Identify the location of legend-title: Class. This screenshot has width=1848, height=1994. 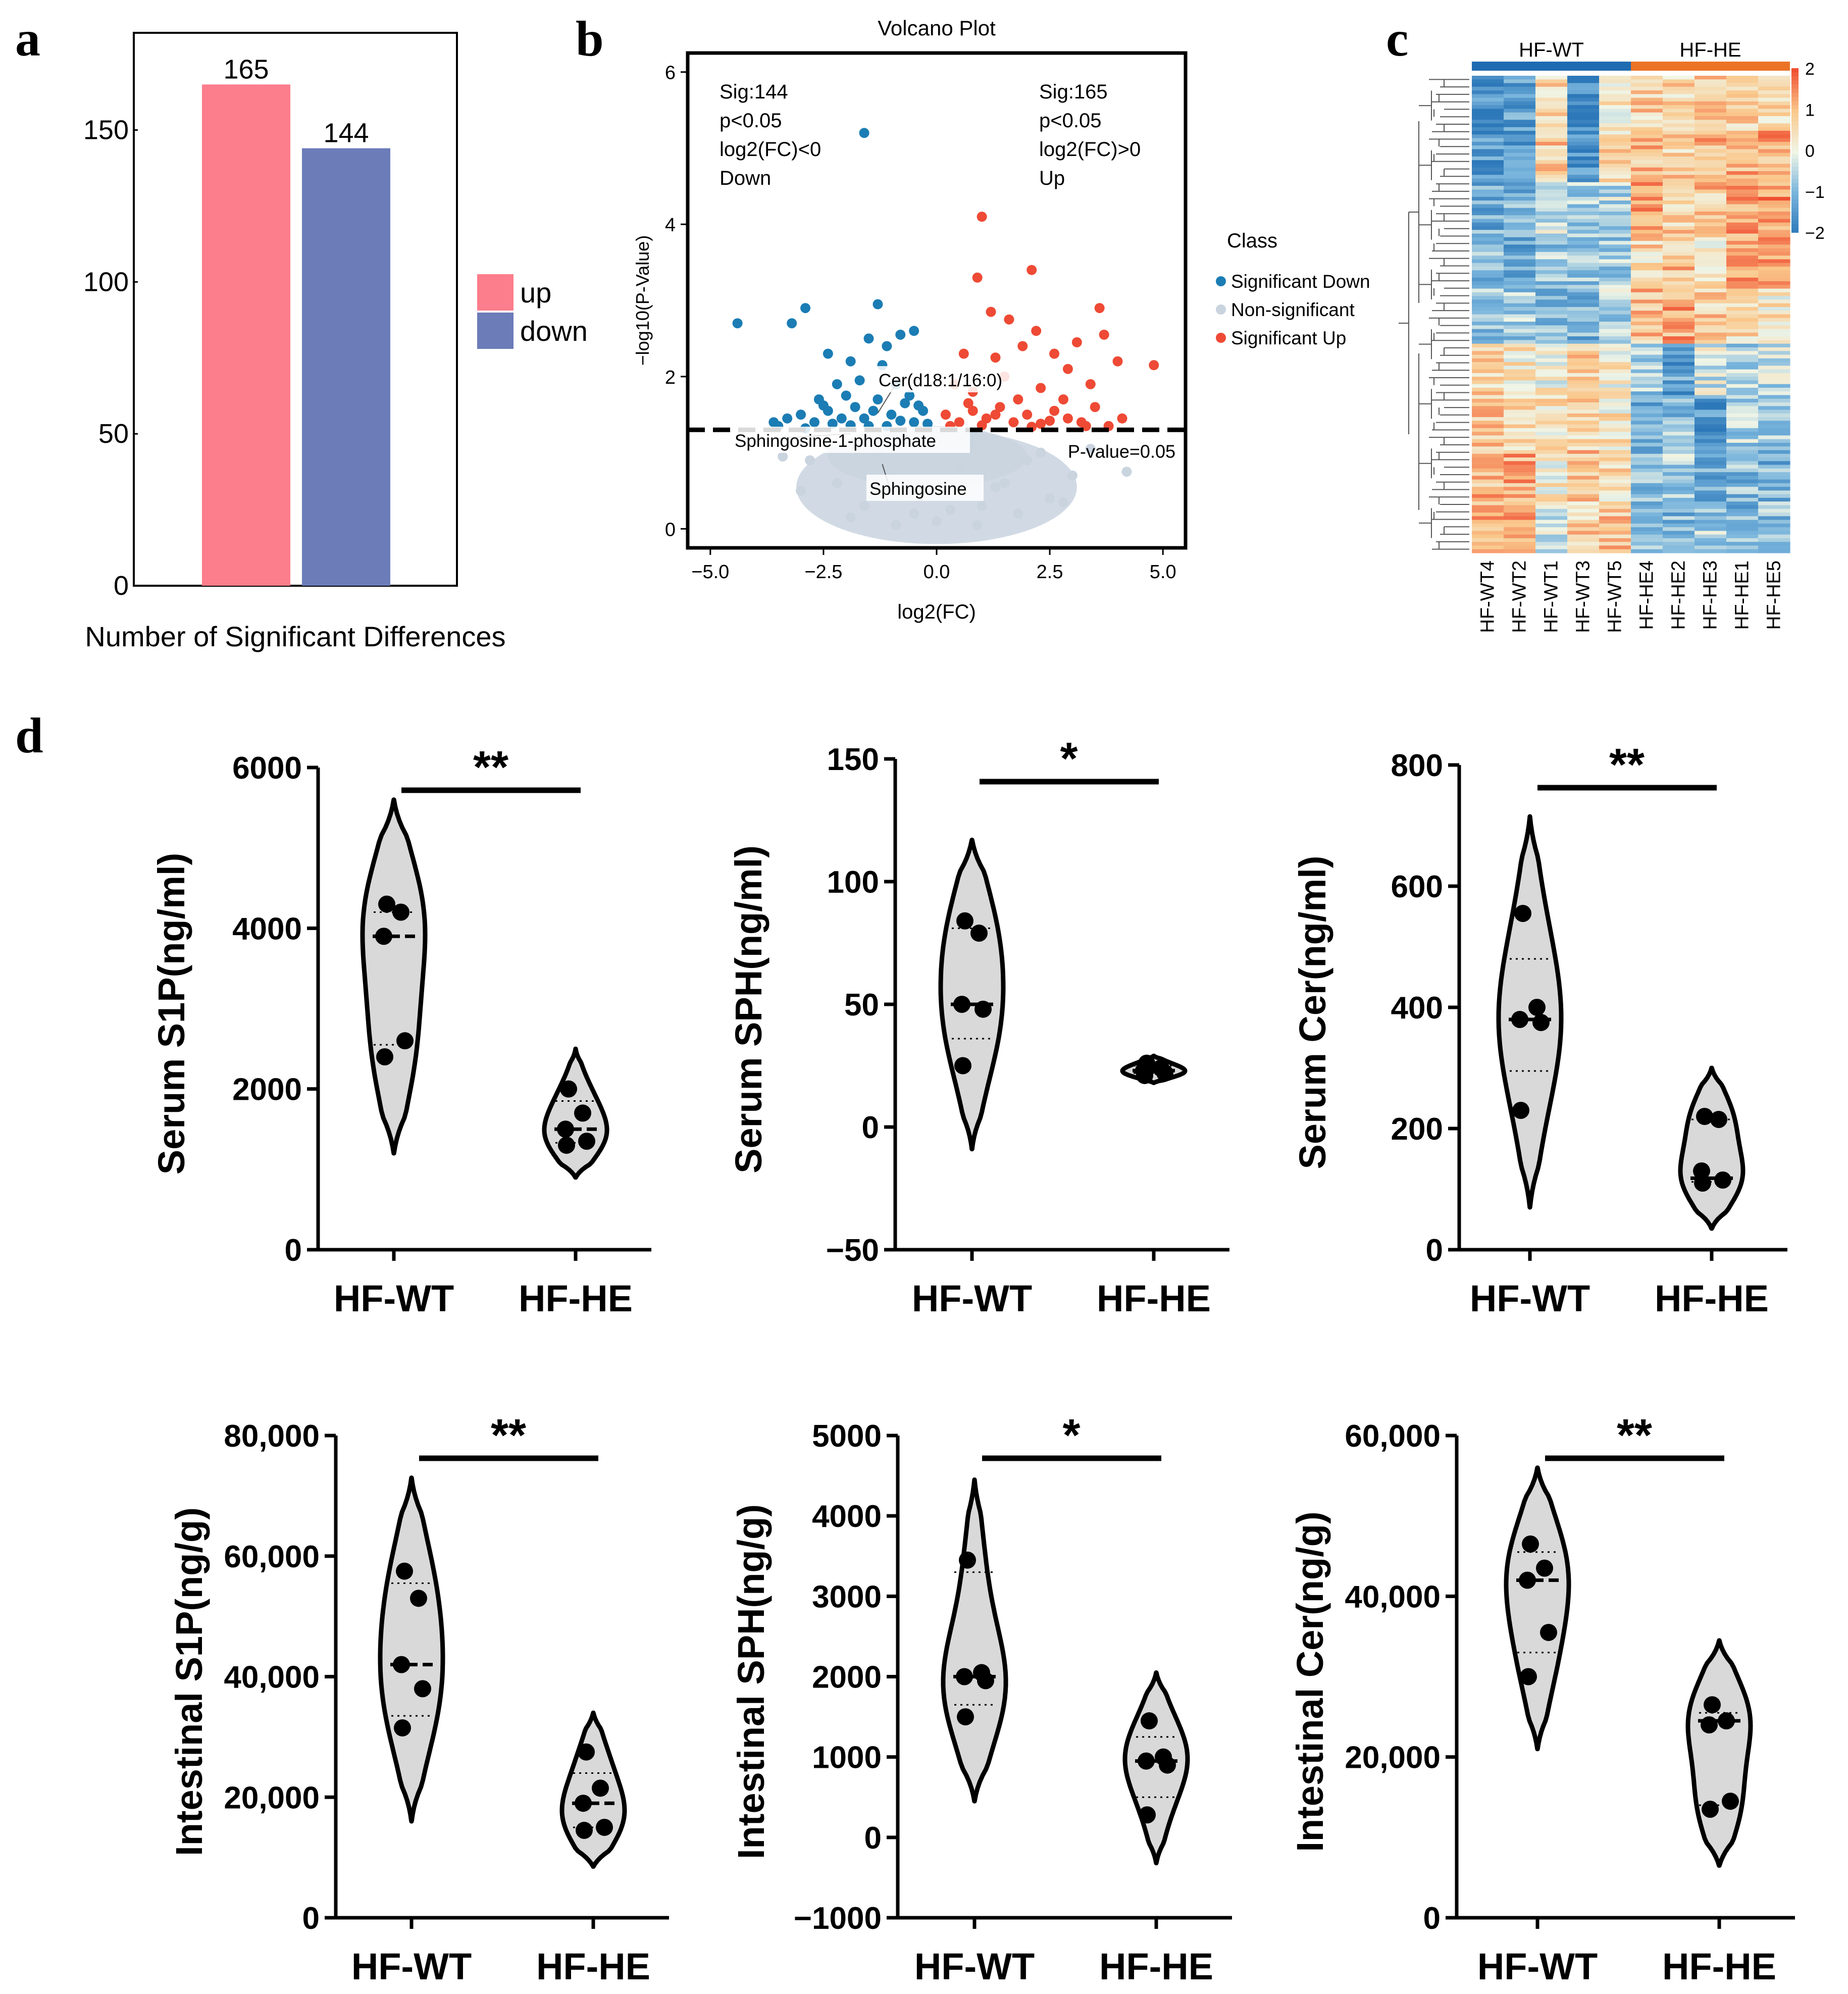
(1252, 241).